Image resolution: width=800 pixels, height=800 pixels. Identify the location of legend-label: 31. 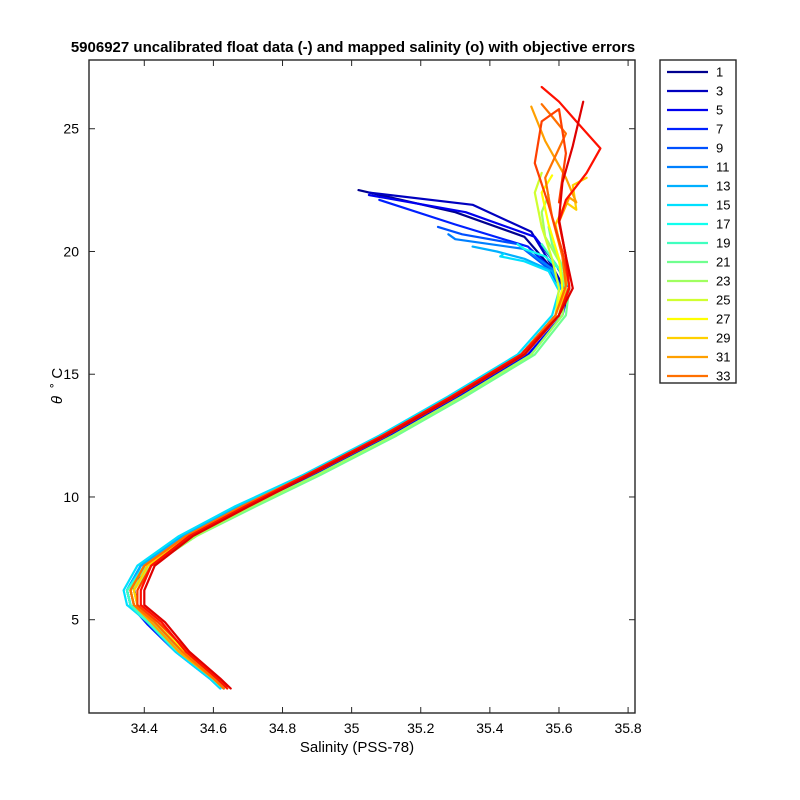
(723, 357).